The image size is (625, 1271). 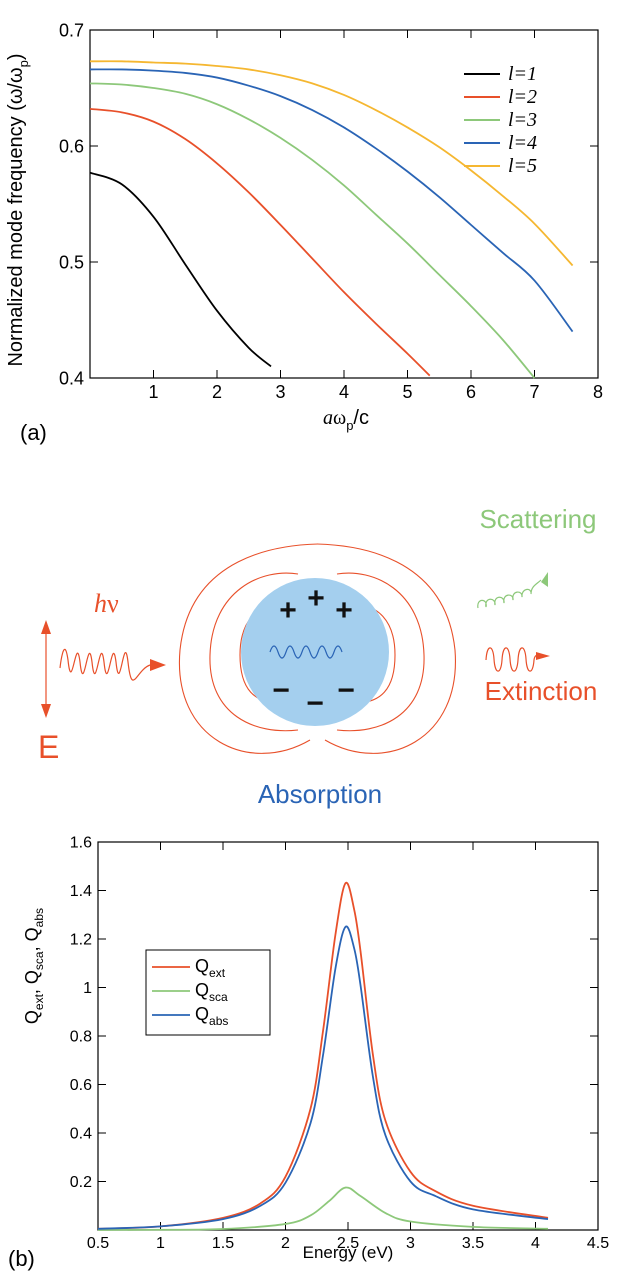 I want to click on y-tick-label: 0.8, so click(x=81, y=1037).